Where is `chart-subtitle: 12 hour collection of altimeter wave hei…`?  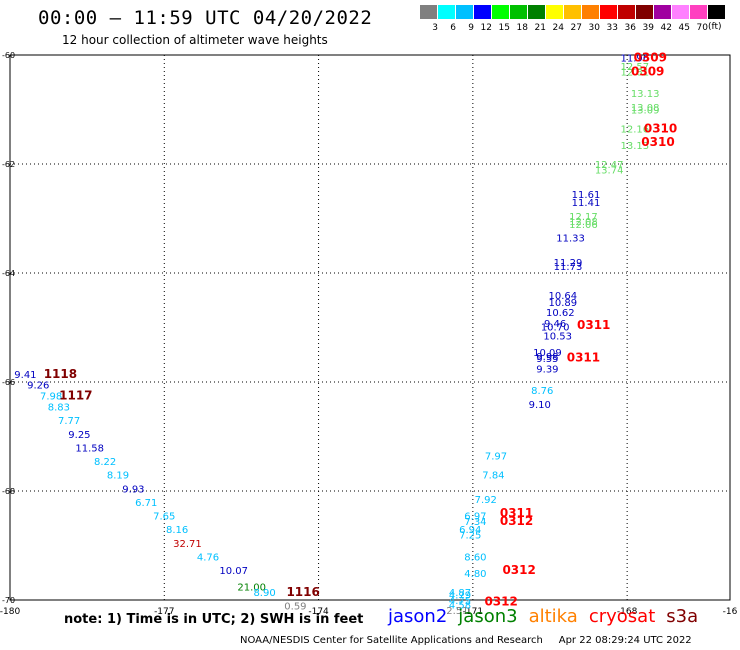
chart-subtitle: 12 hour collection of altimeter wave hei… is located at coordinates (195, 40).